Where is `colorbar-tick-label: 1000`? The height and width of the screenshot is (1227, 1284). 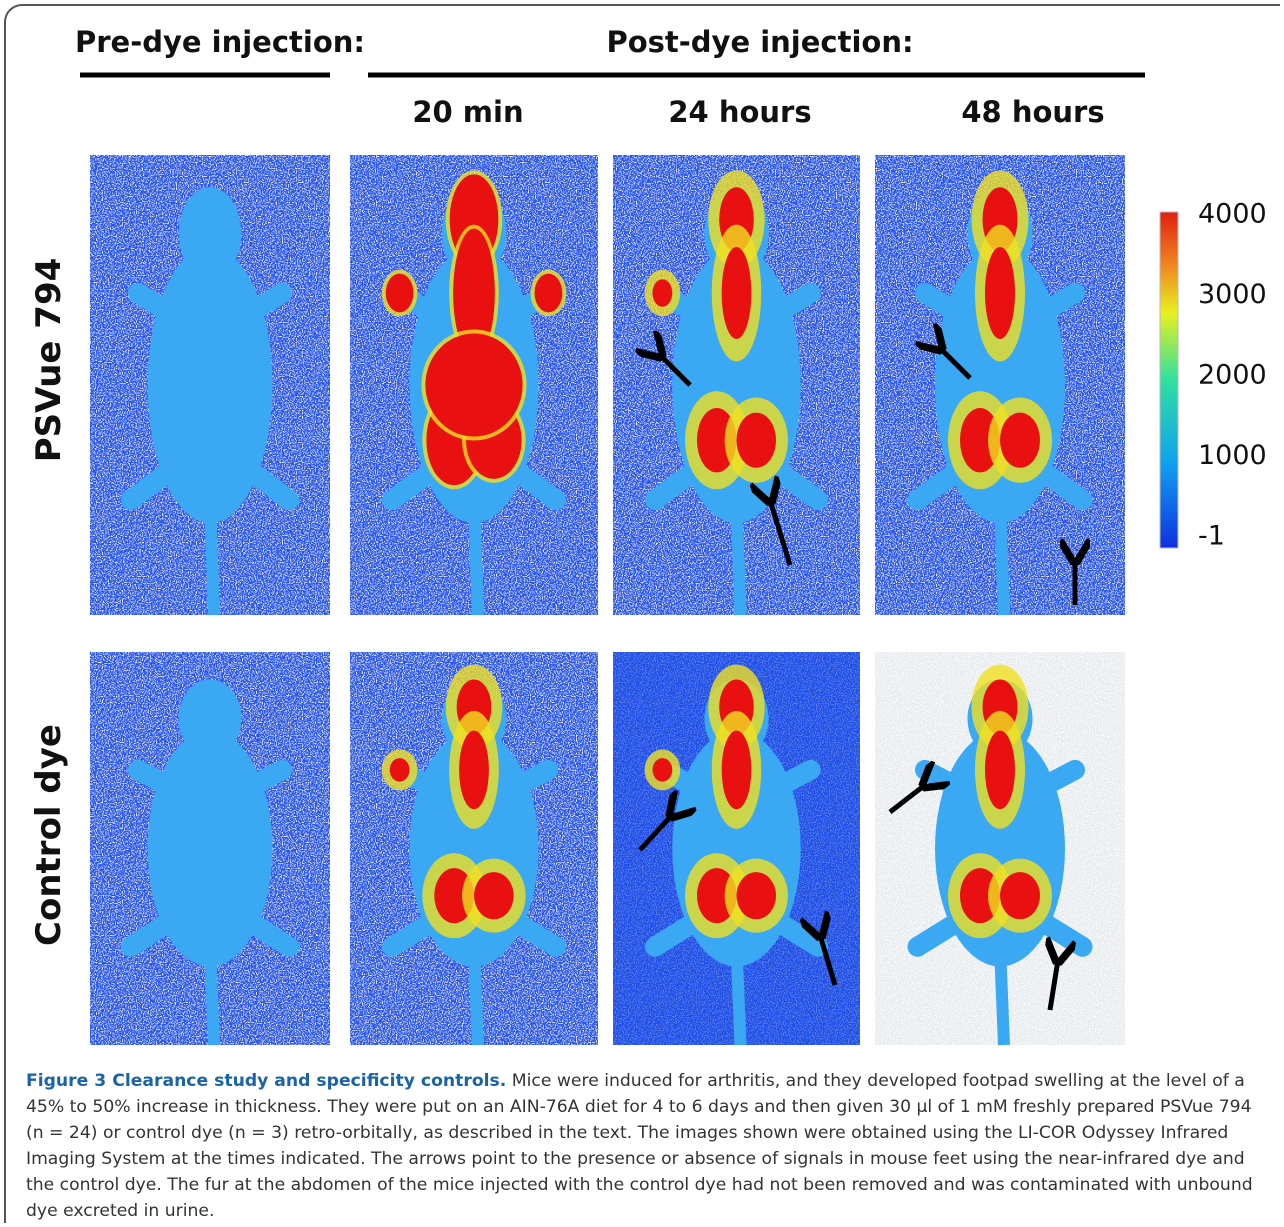 colorbar-tick-label: 1000 is located at coordinates (1232, 455).